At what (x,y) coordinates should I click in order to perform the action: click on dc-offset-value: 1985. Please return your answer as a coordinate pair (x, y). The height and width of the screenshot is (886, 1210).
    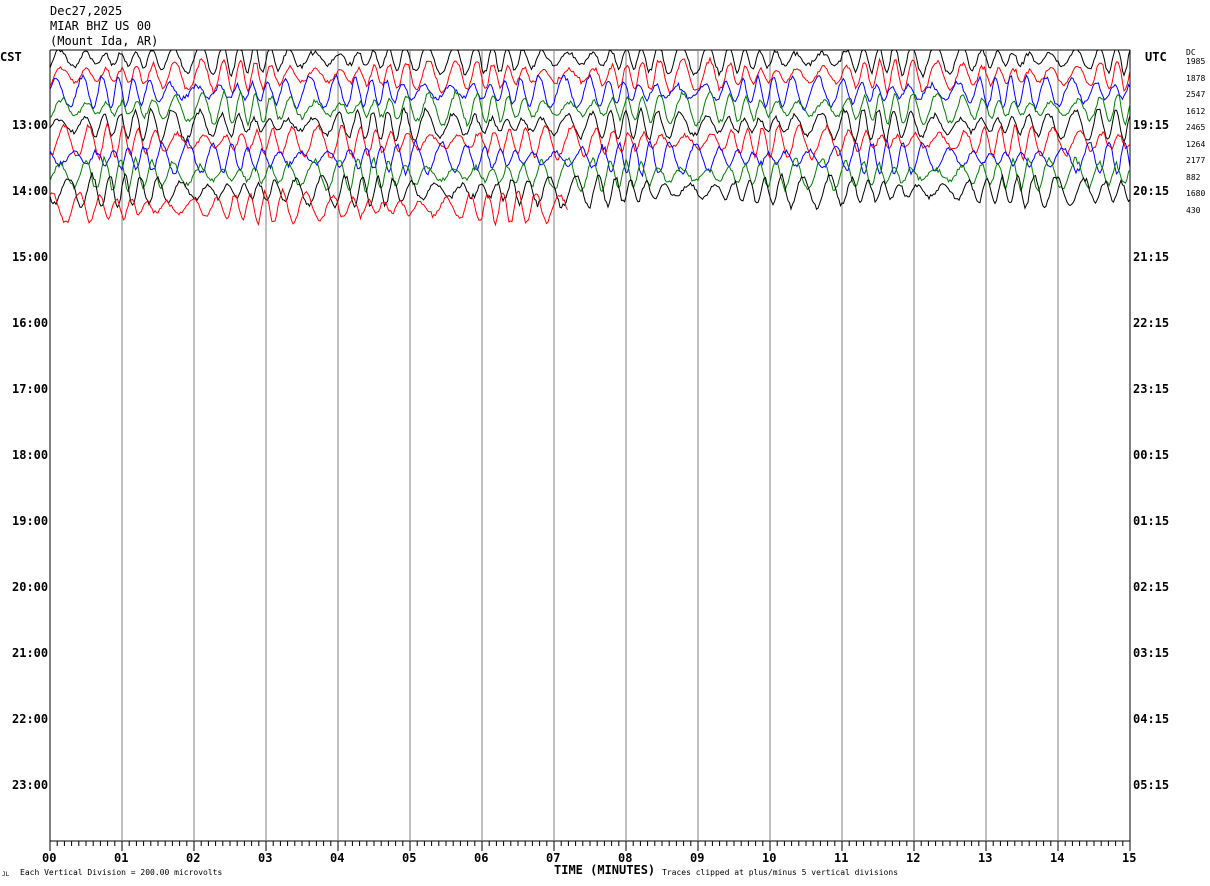
    Looking at the image, I should click on (1196, 61).